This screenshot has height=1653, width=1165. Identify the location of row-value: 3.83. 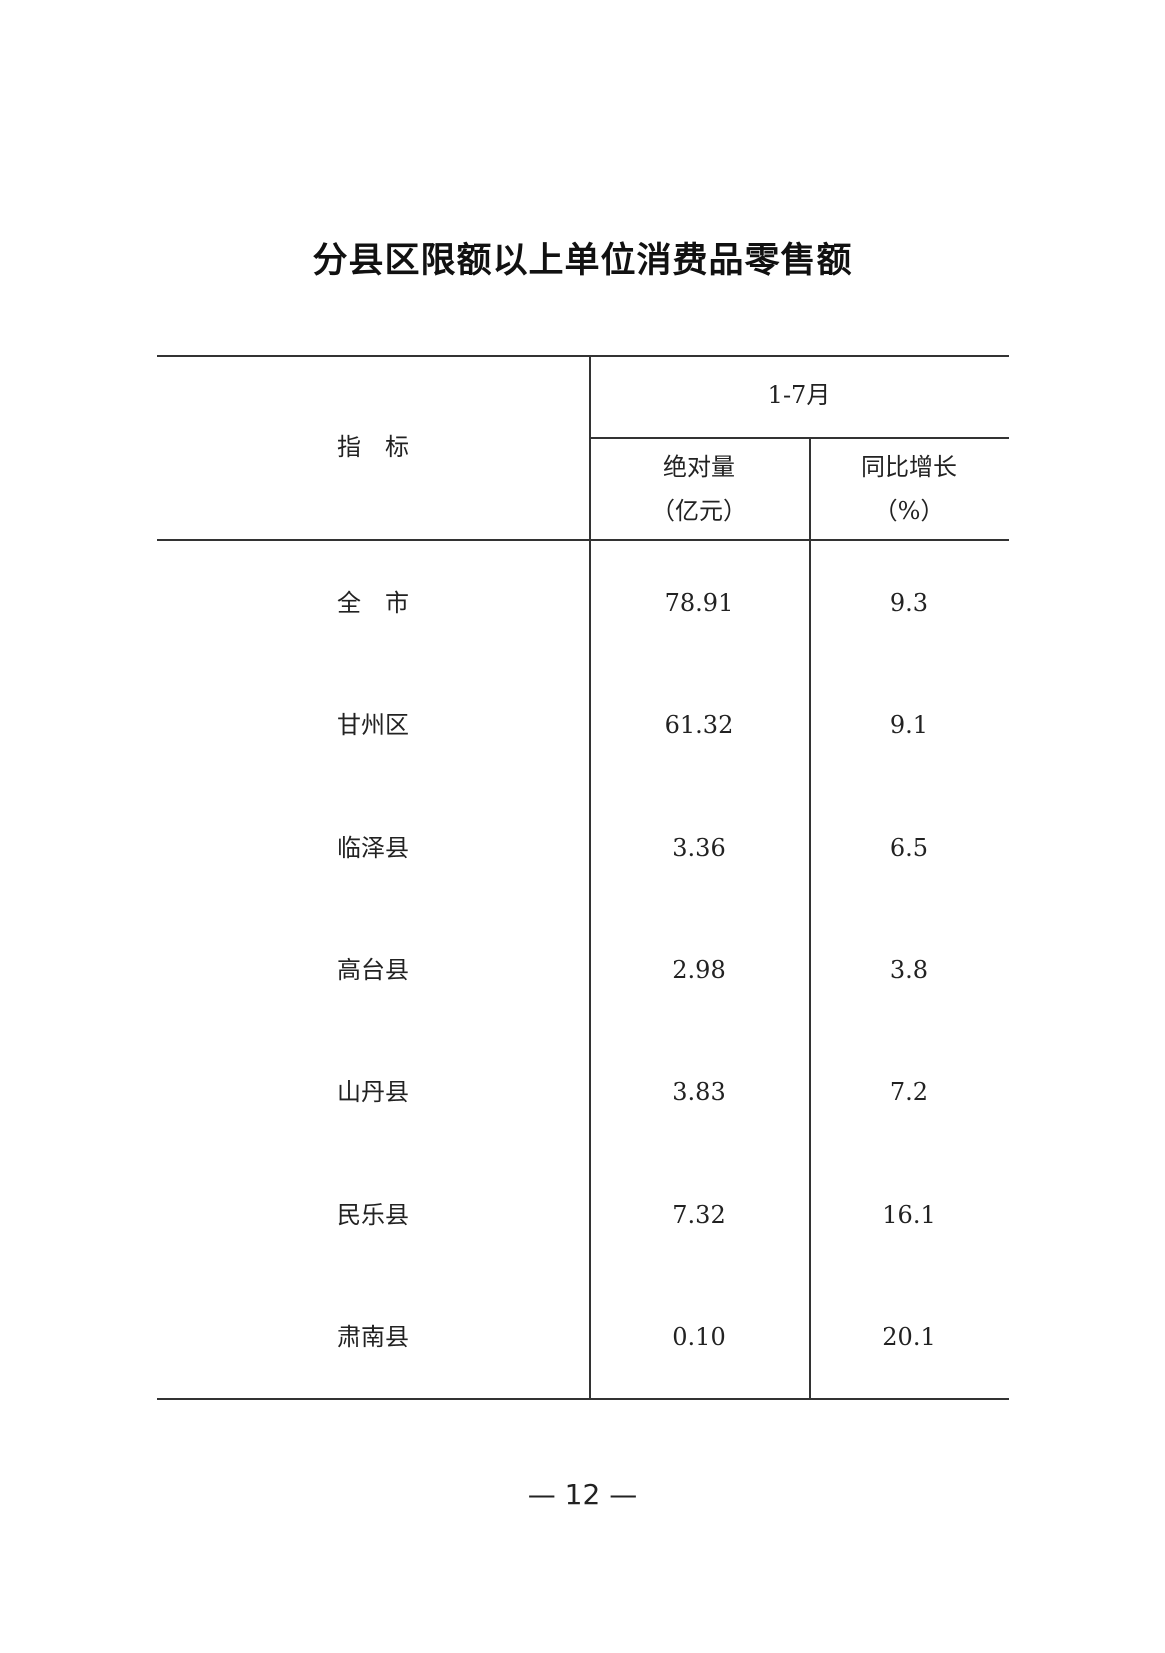
(699, 1092).